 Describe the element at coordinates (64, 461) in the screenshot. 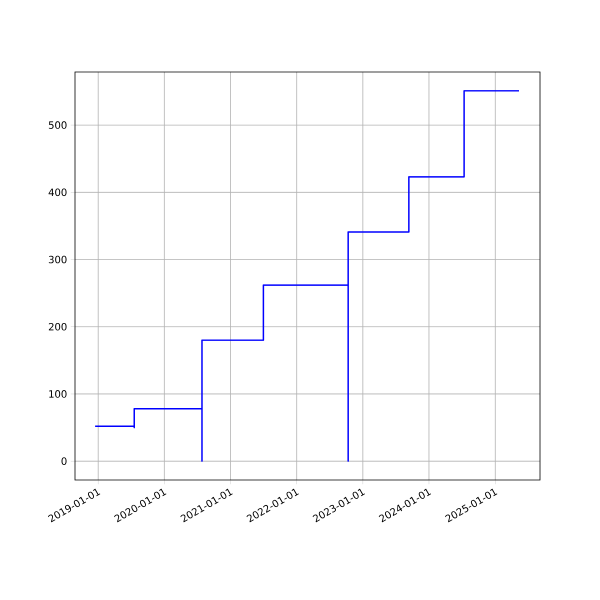

I see `y-tick-label: 0` at that location.